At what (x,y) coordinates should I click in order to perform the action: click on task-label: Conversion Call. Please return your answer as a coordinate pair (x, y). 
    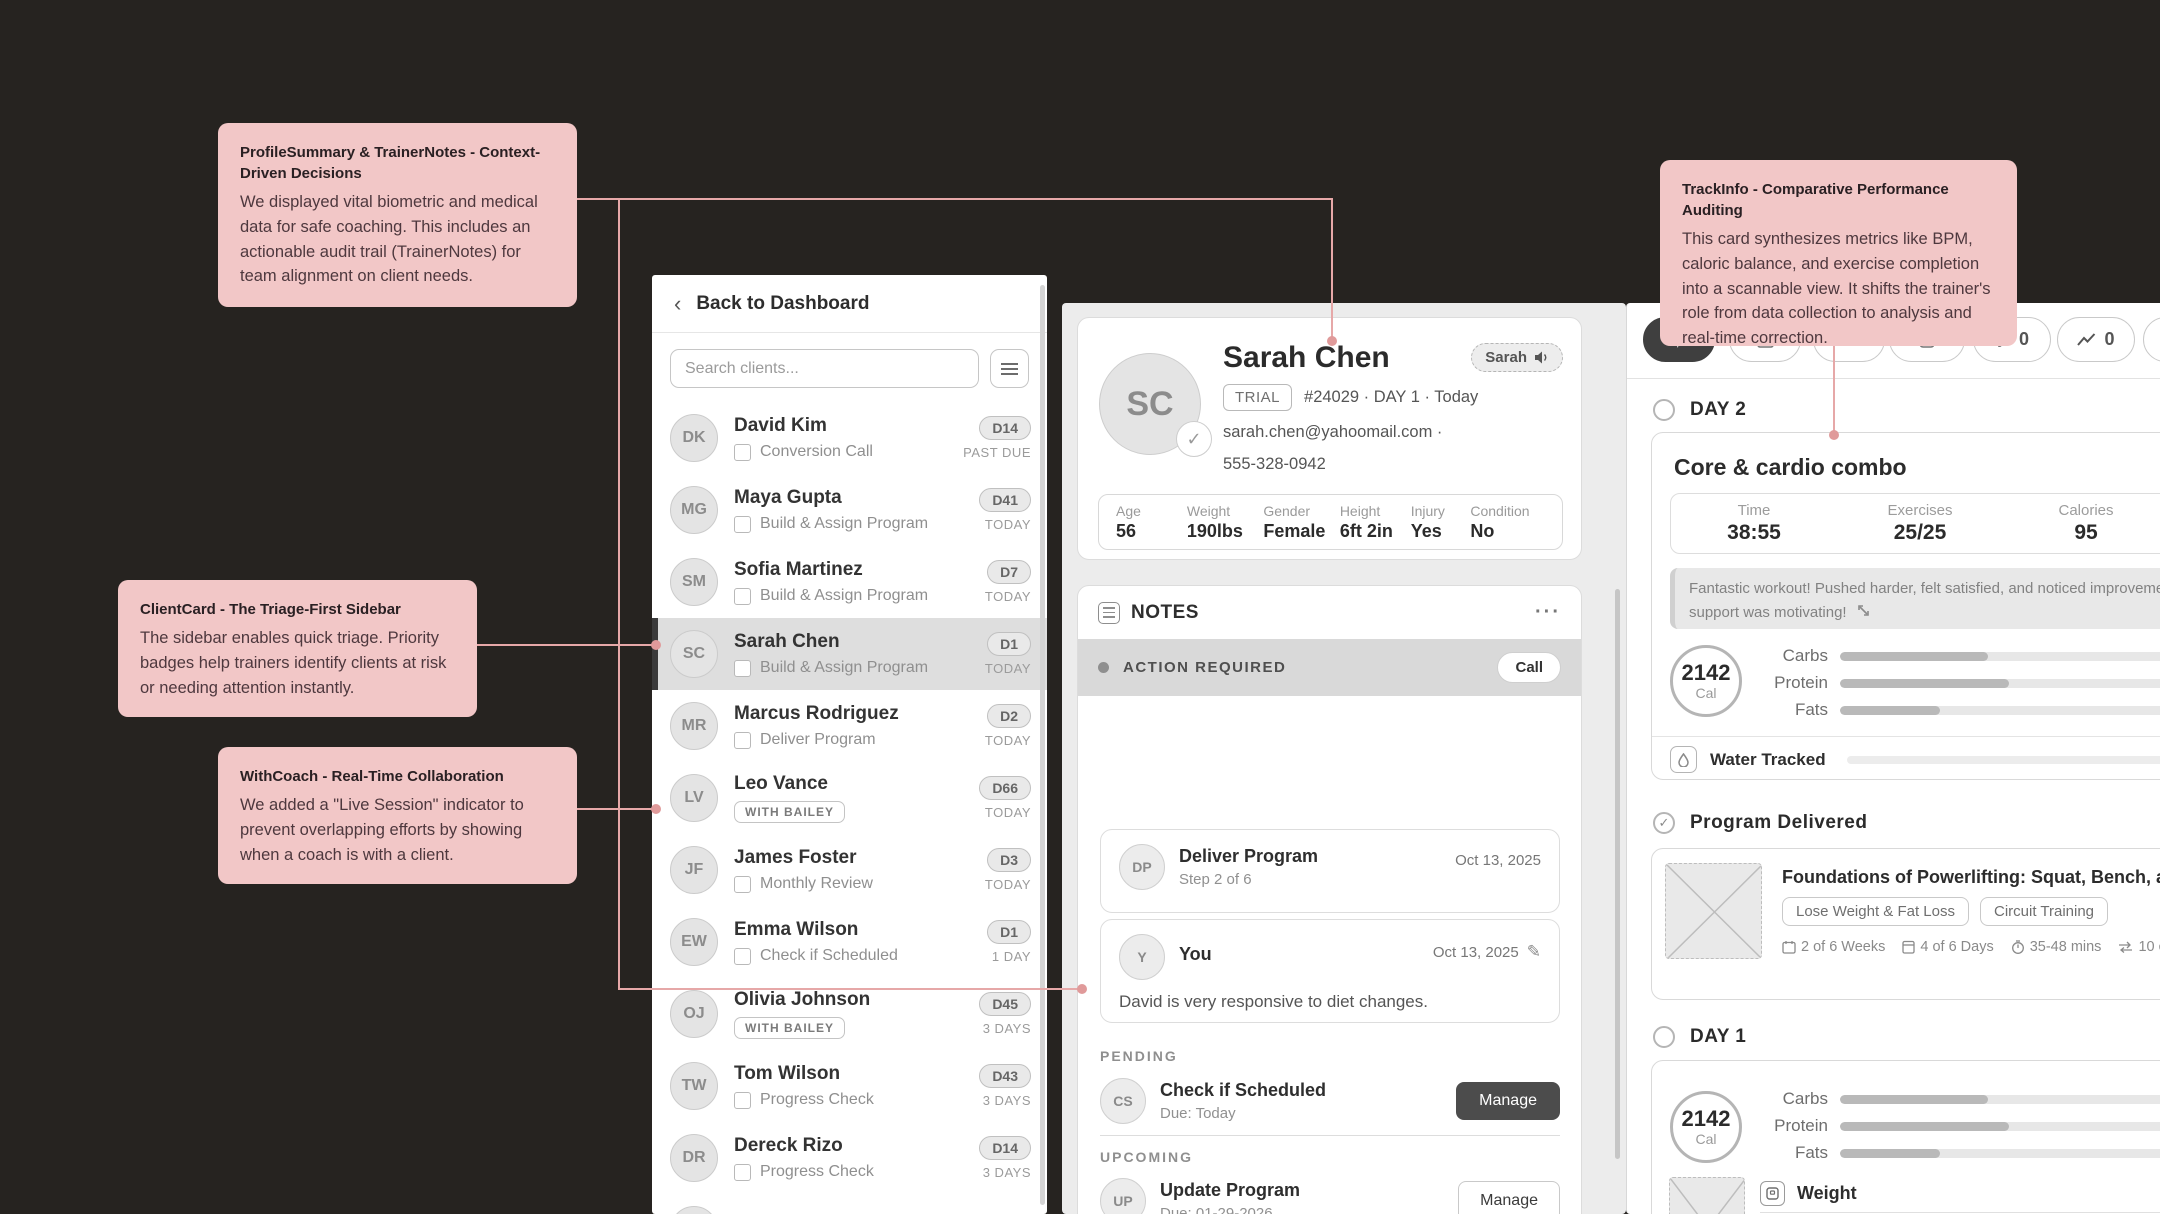
    Looking at the image, I should click on (816, 451).